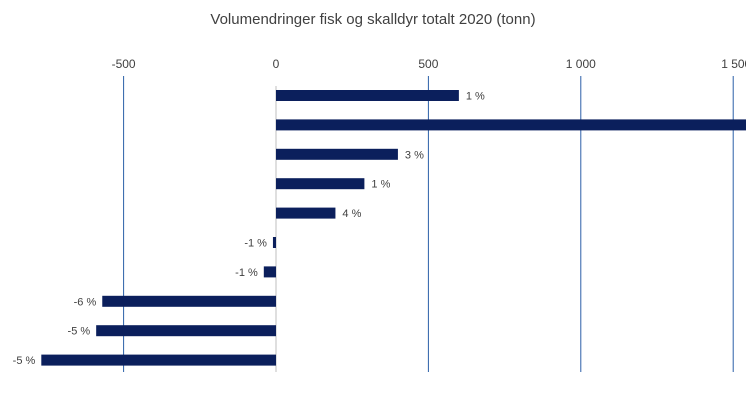 Image resolution: width=746 pixels, height=419 pixels. I want to click on data-label: 3 %, so click(414, 155).